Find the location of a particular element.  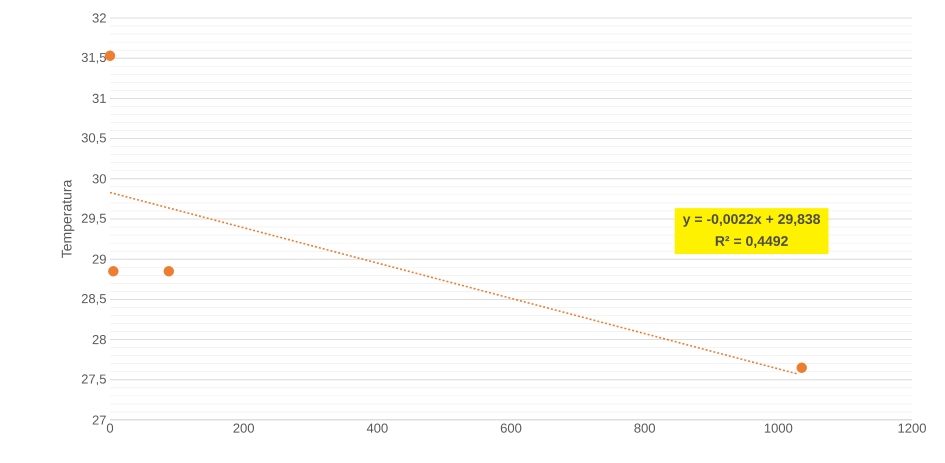

y-tick-label: 29,5 is located at coordinates (94, 219).